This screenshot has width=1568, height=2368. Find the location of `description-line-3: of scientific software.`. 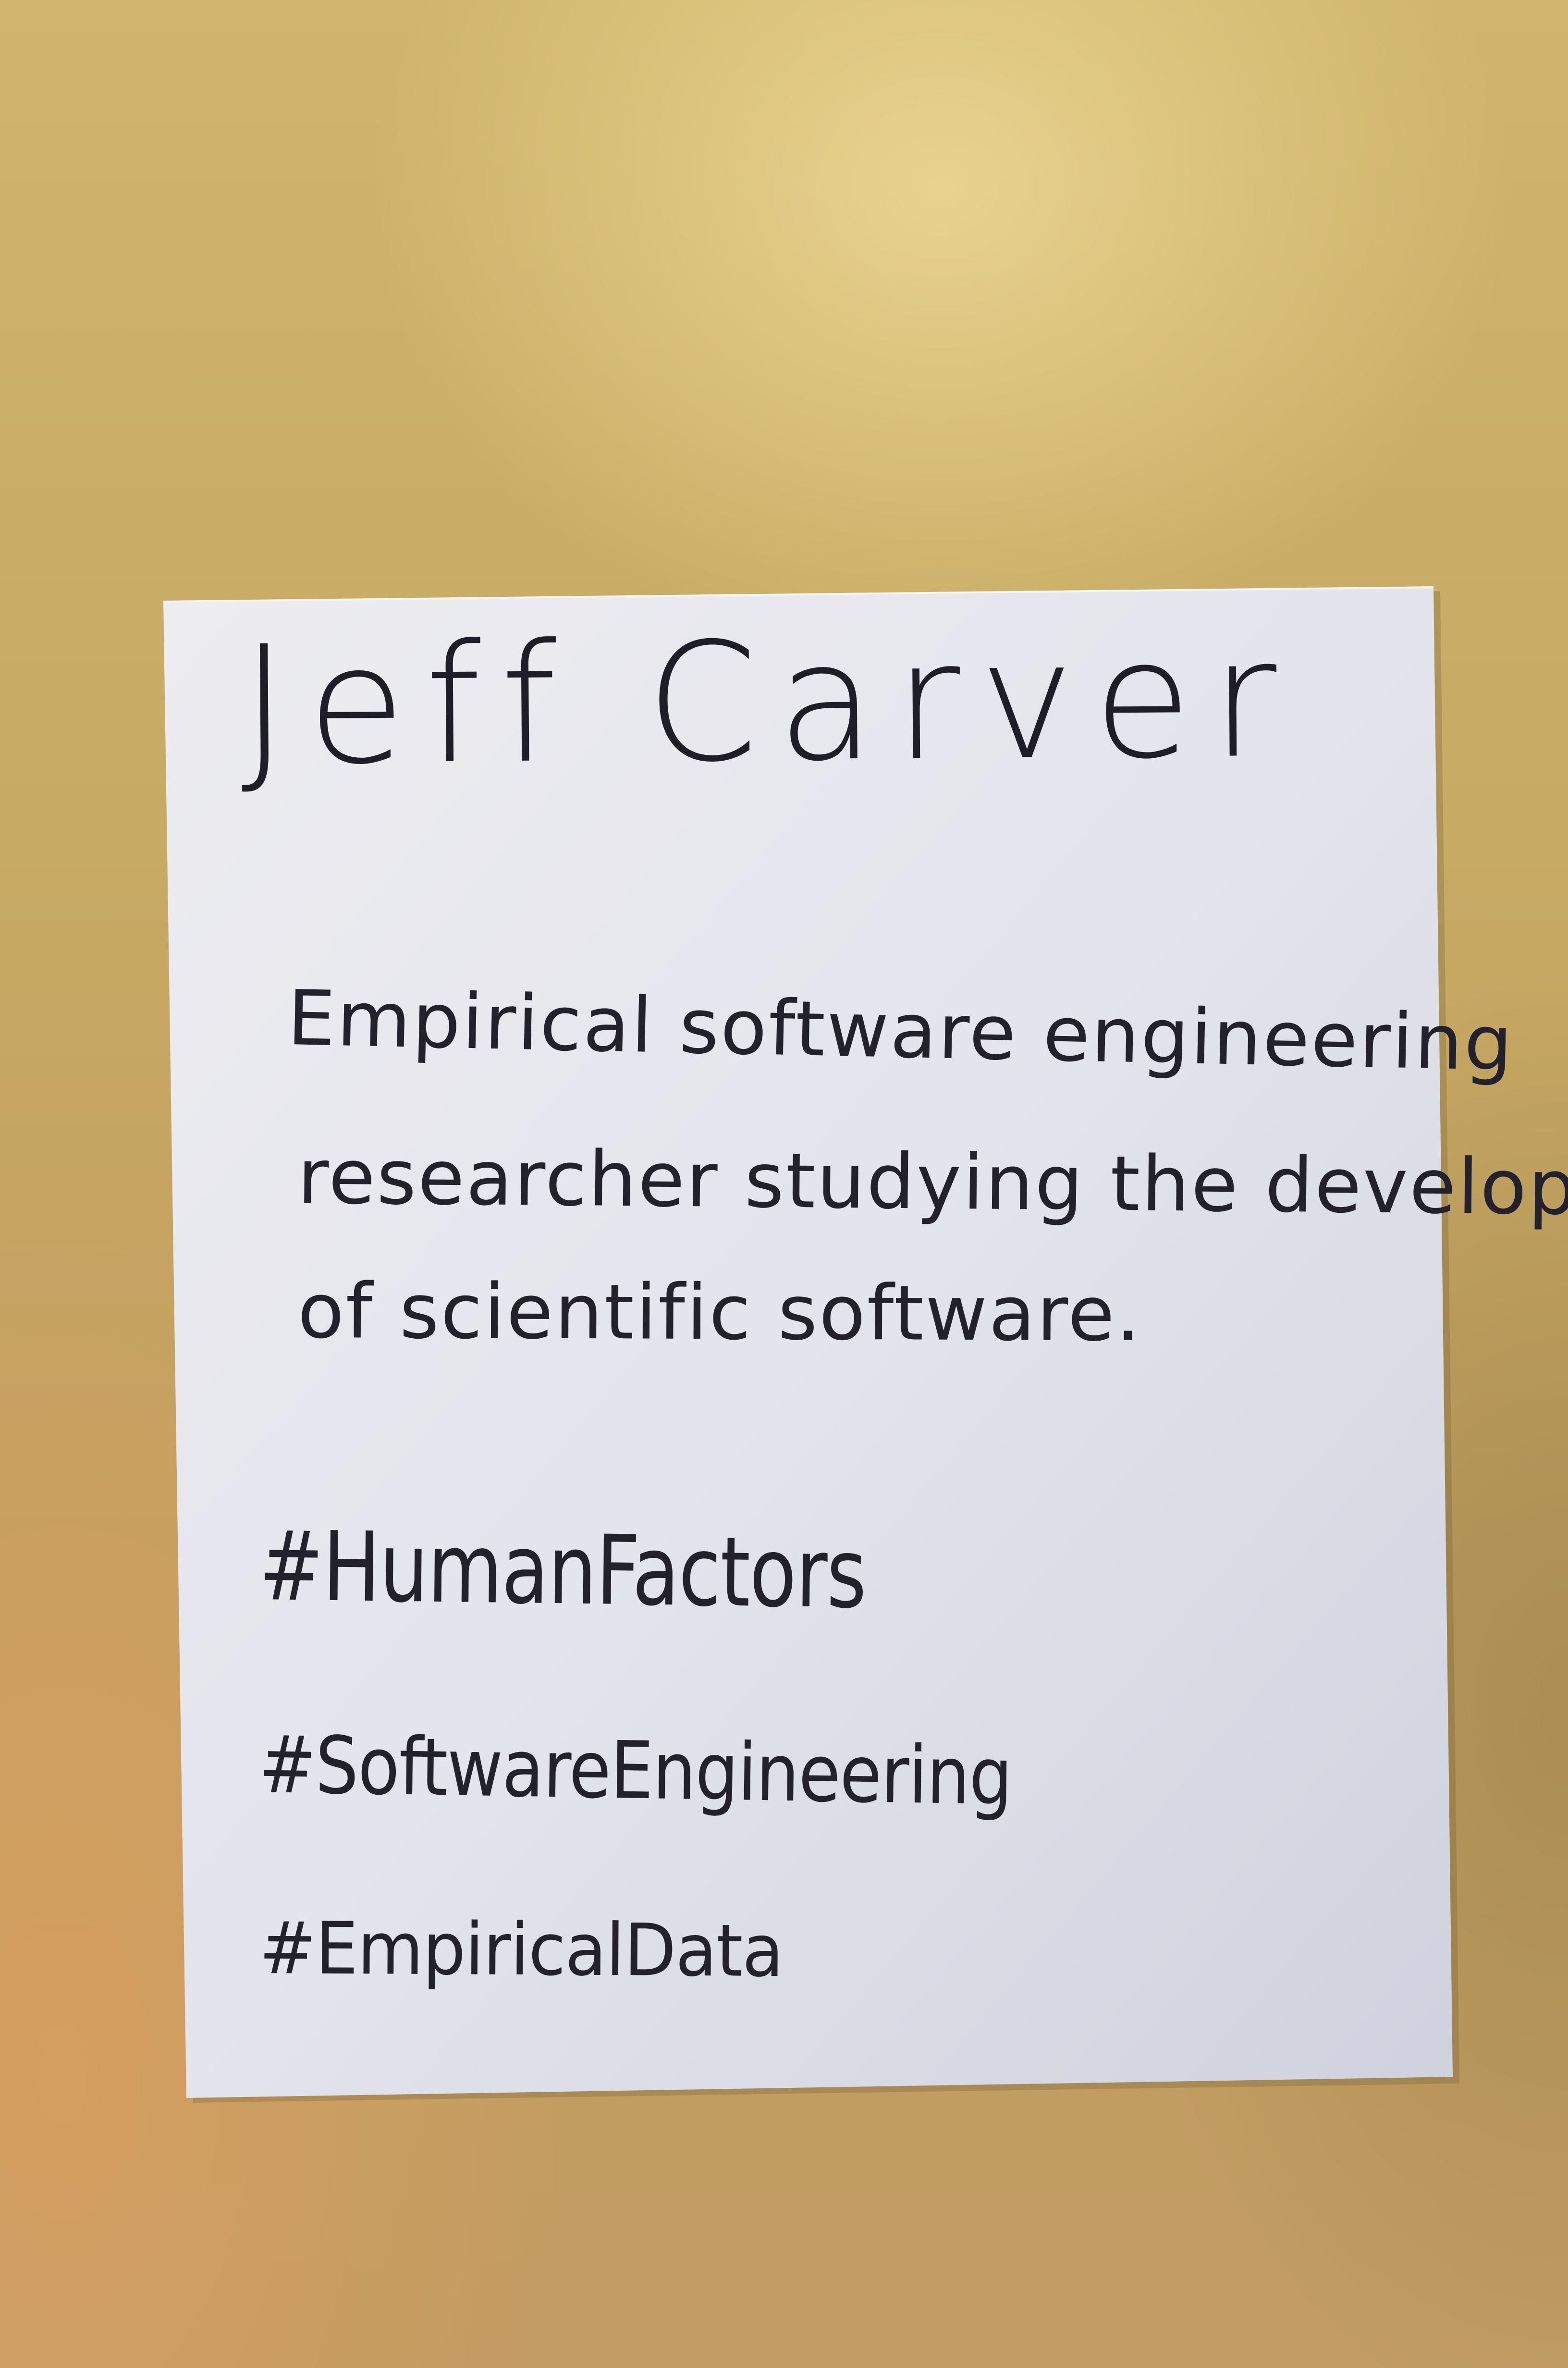

description-line-3: of scientific software. is located at coordinates (719, 1313).